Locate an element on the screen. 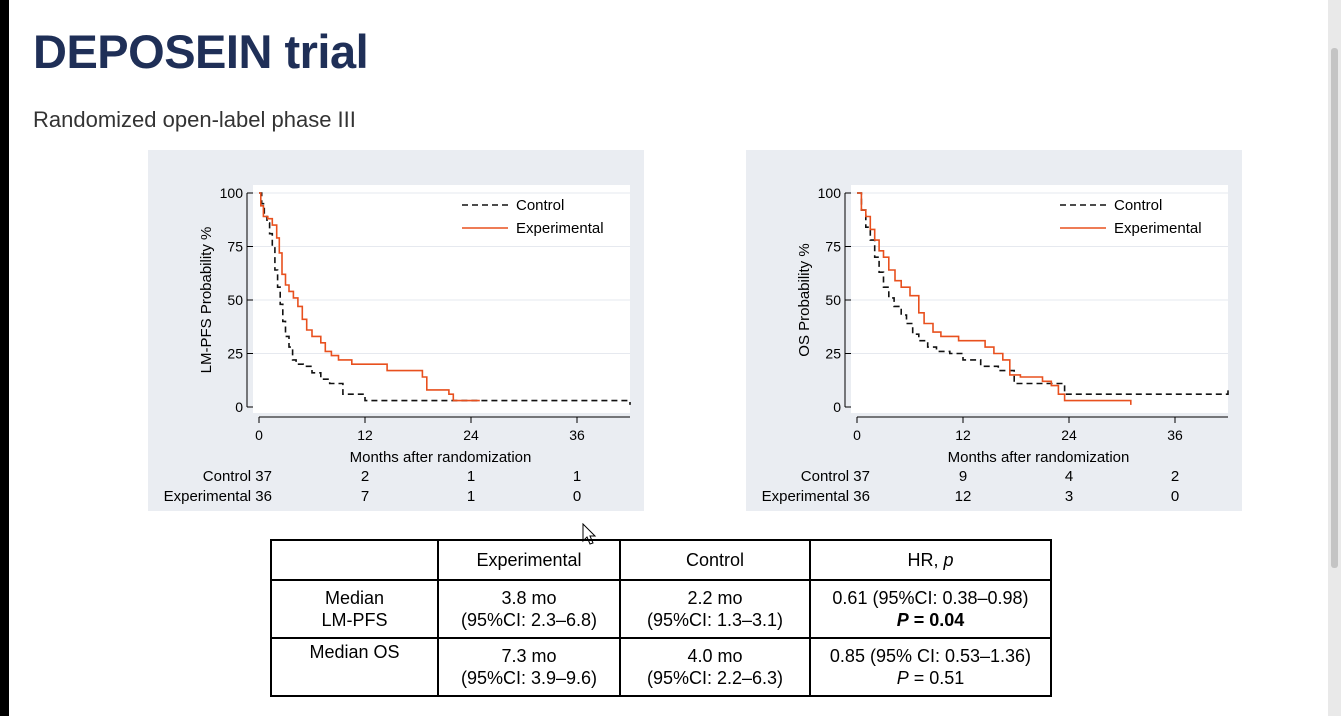 The height and width of the screenshot is (716, 1341). chart-1-risk-value: 0 is located at coordinates (1175, 496).